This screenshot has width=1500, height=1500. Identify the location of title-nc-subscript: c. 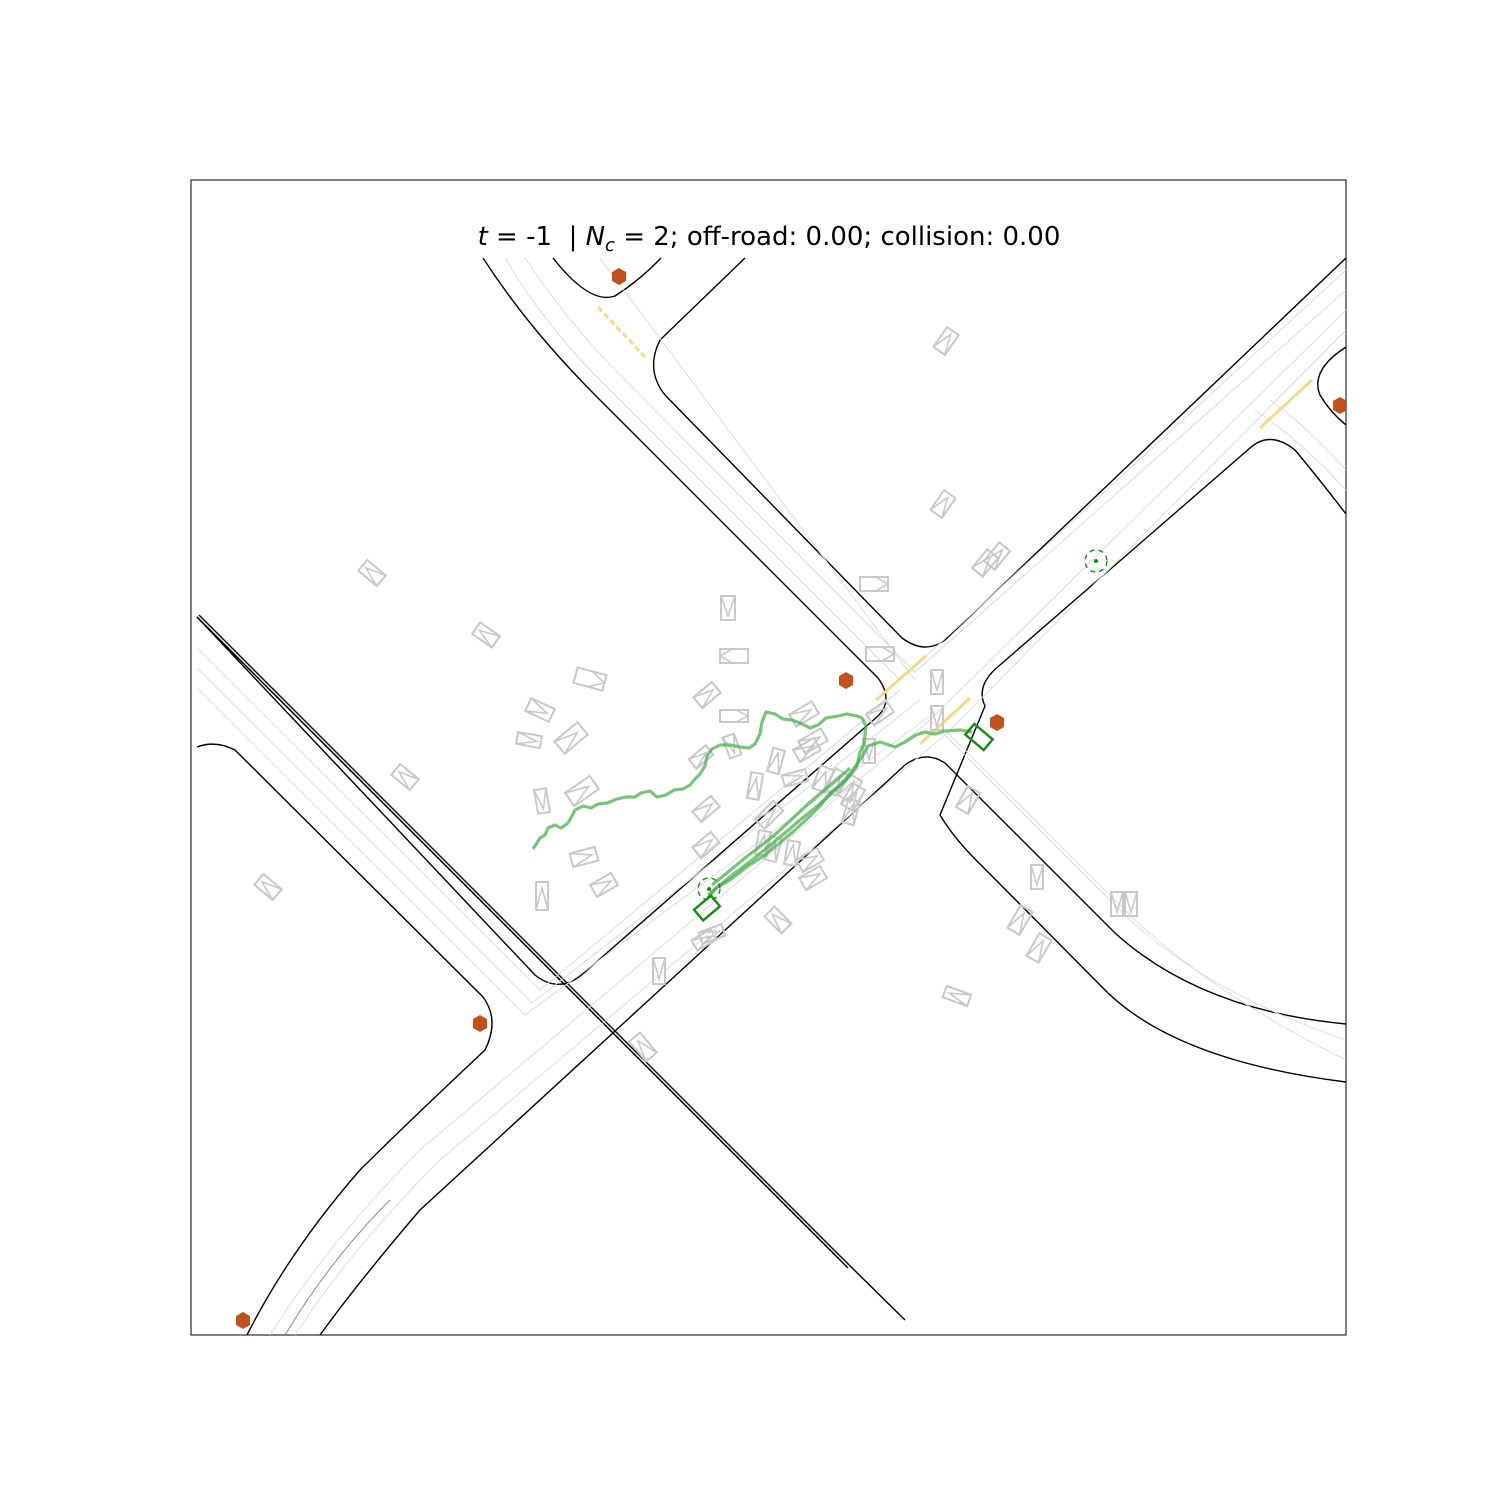
(610, 245).